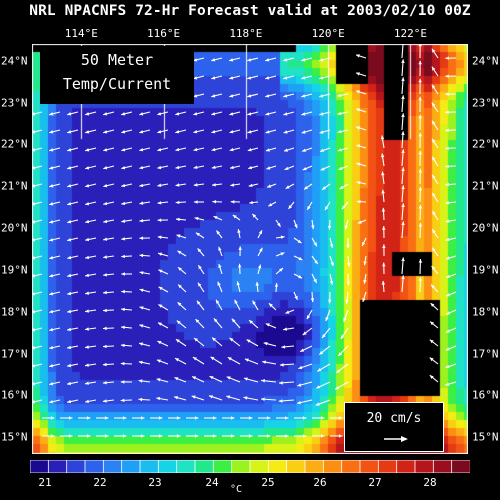 The image size is (500, 500). I want to click on lat-label: 22°N, so click(14, 144).